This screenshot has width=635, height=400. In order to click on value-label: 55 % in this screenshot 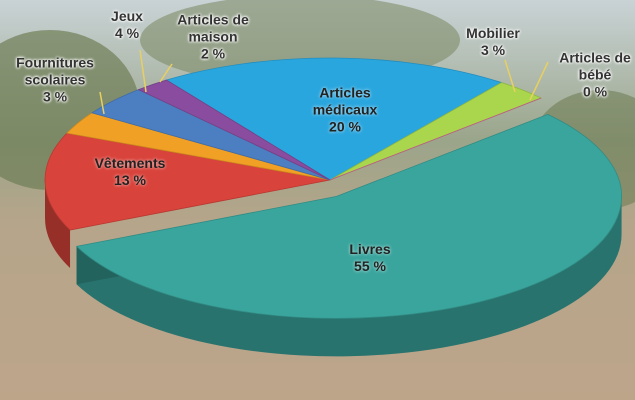, I will do `click(370, 266)`.